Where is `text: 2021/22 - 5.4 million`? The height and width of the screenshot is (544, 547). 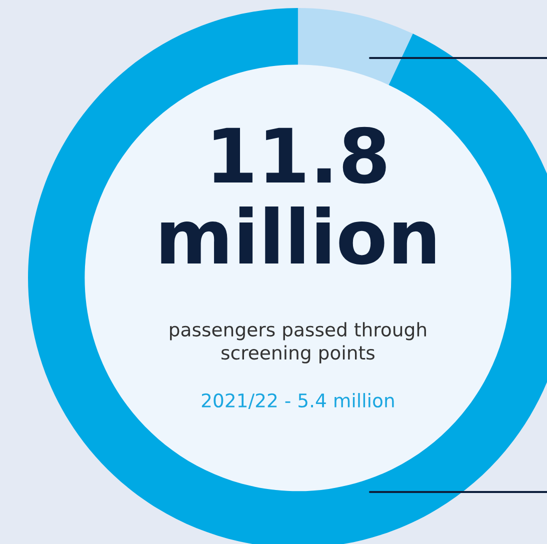 text: 2021/22 - 5.4 million is located at coordinates (298, 401).